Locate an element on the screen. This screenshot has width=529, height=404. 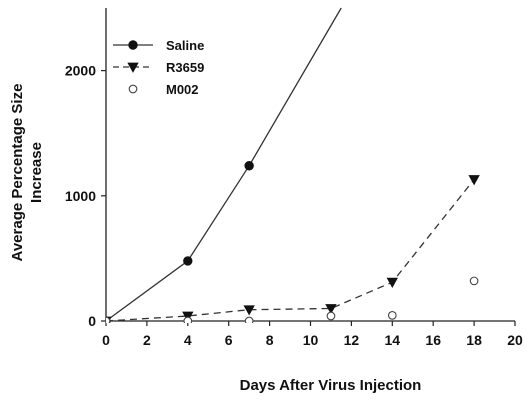
x-tick-label: 18 is located at coordinates (474, 340).